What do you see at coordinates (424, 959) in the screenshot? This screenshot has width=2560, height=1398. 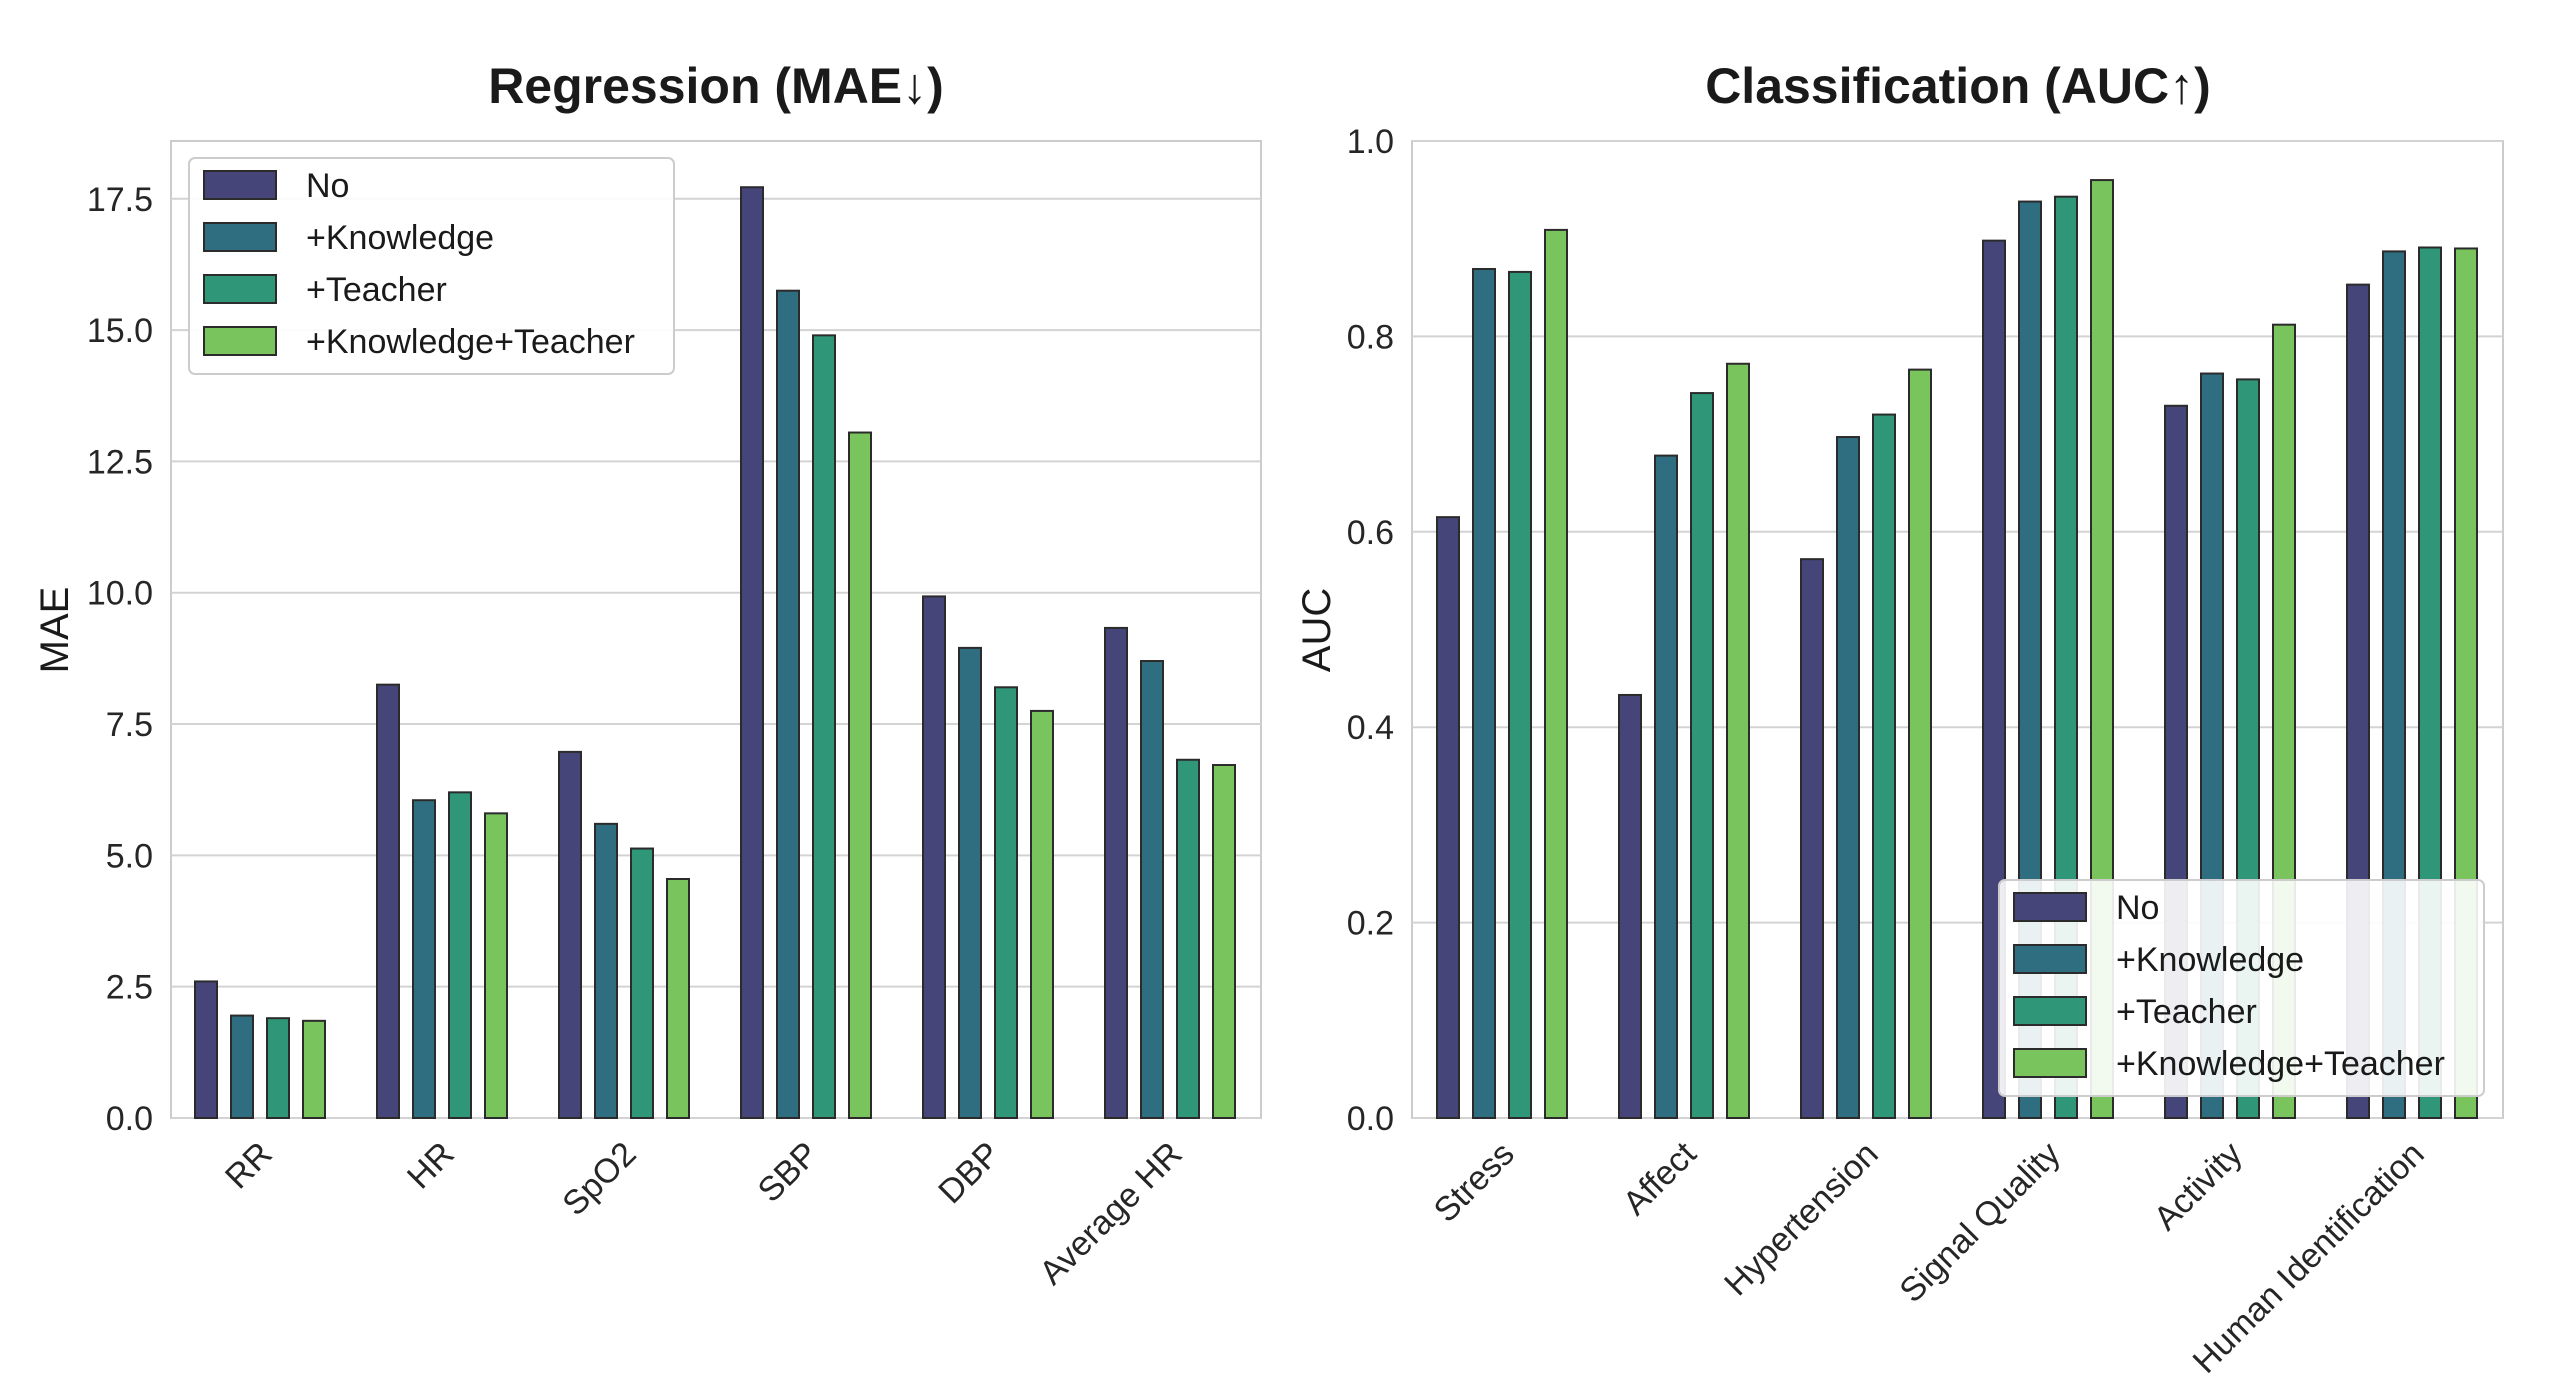 I see `regression-bar-knowledge-hr` at bounding box center [424, 959].